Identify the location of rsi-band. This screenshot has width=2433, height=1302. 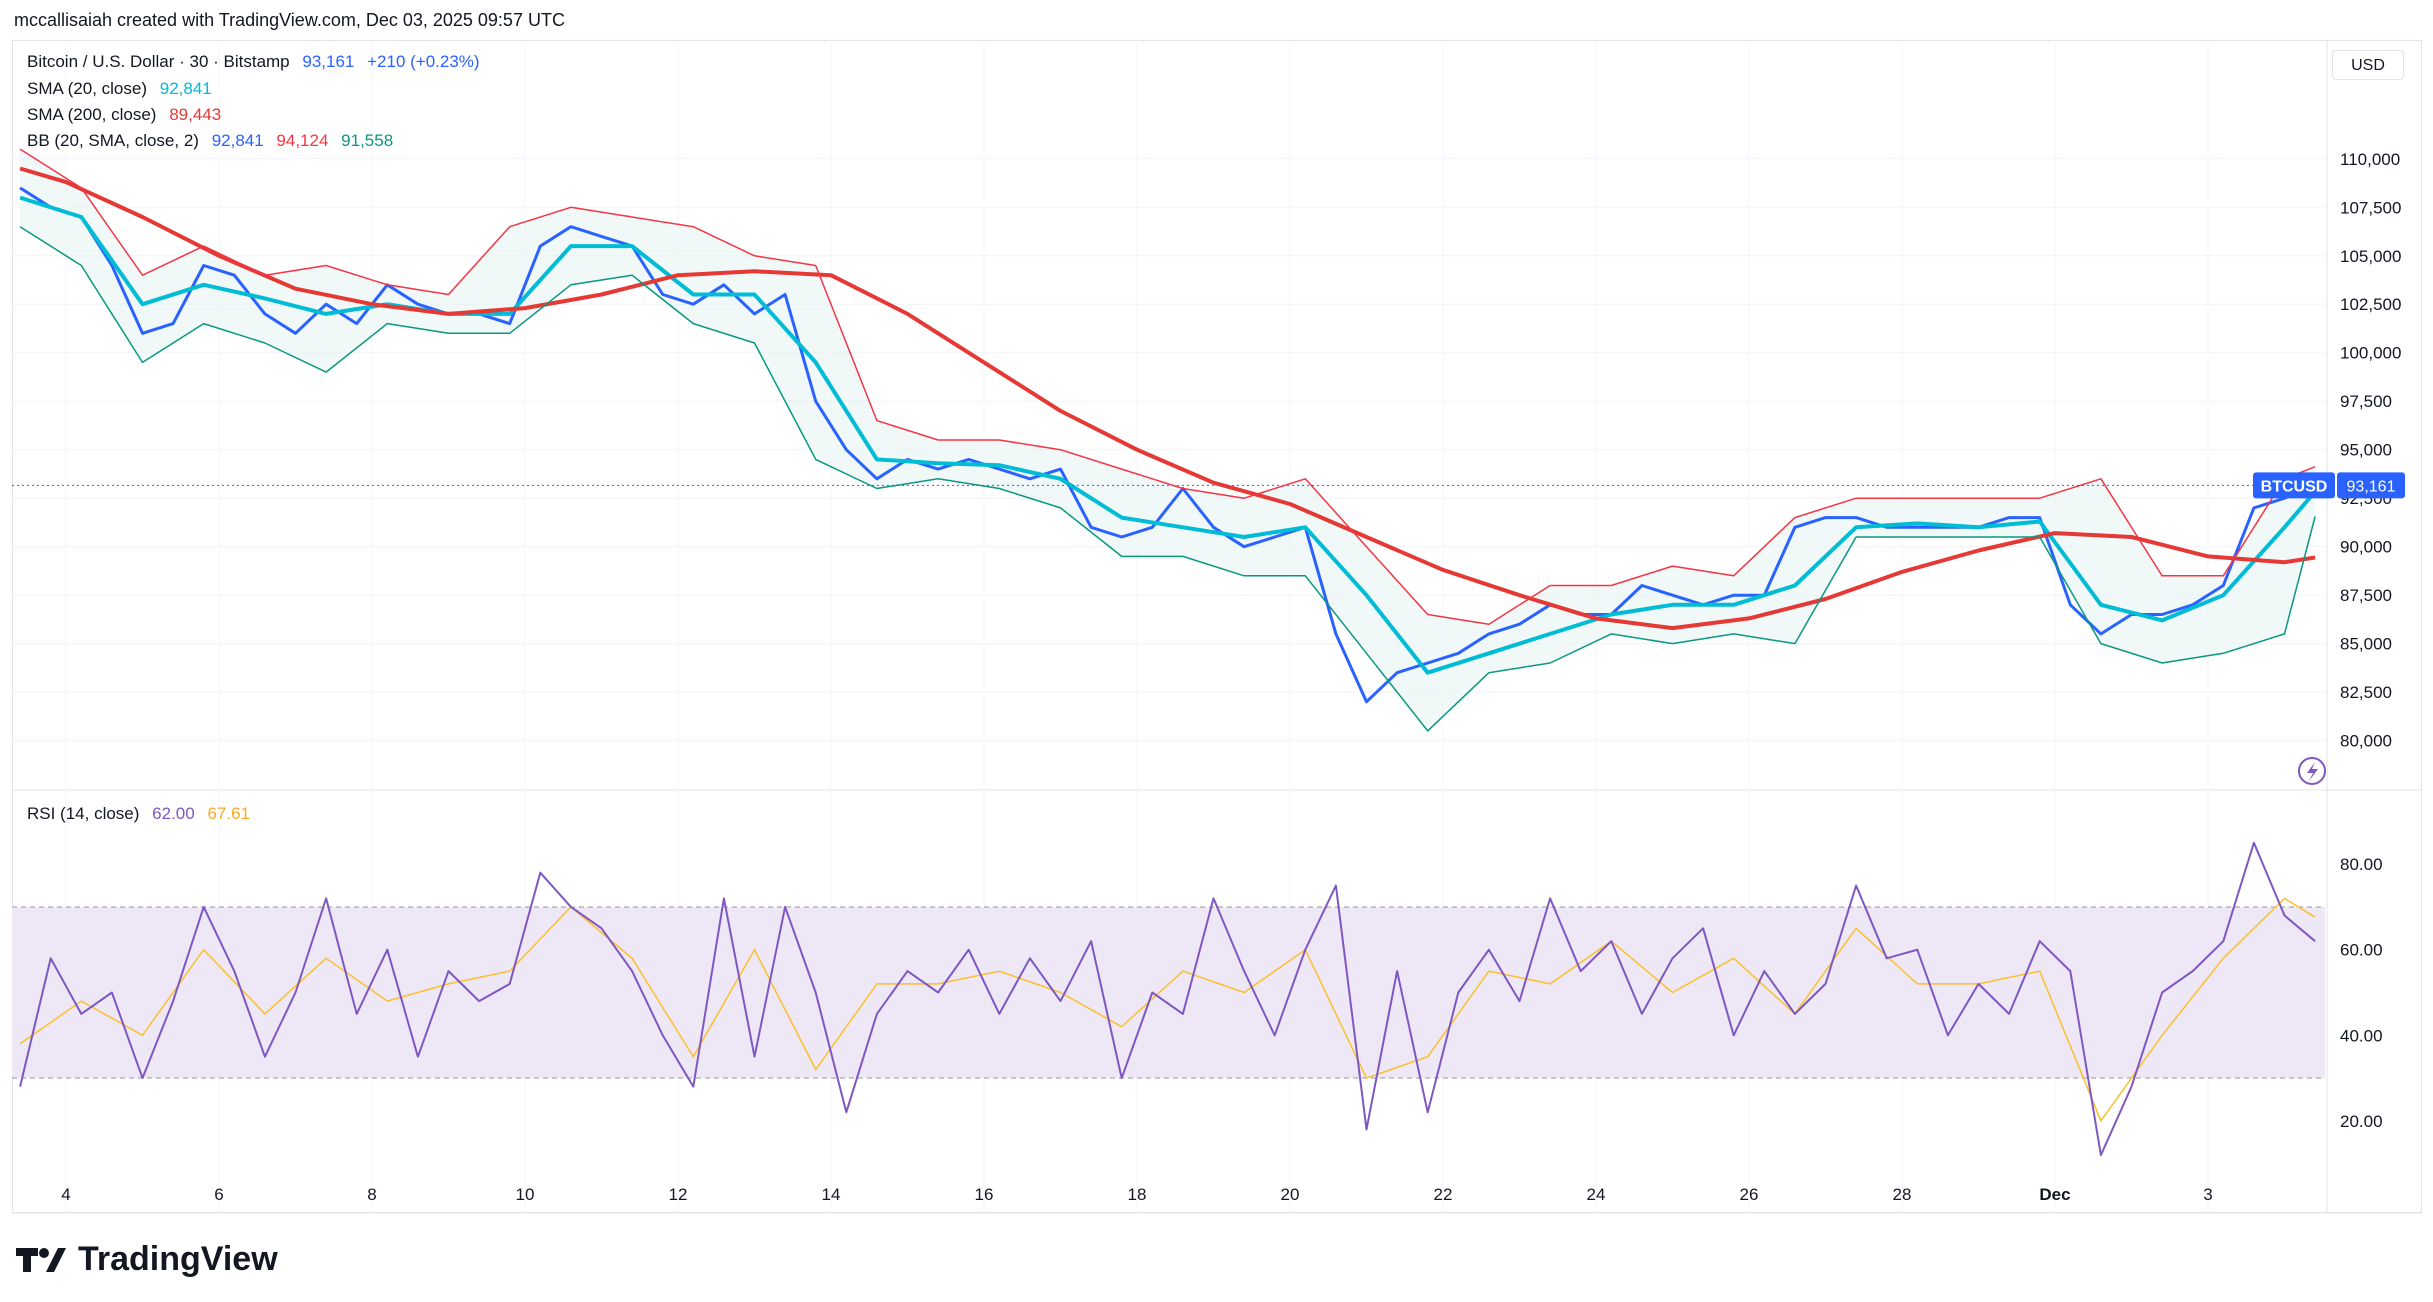
(1168, 992).